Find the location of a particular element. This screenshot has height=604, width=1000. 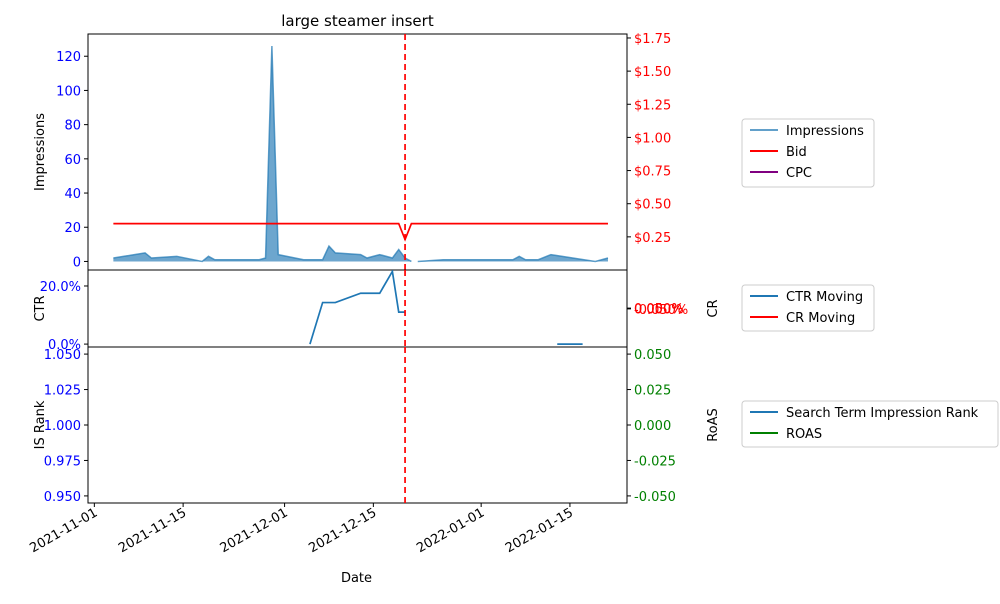

chart-title: large steamer insert is located at coordinates (357, 21).